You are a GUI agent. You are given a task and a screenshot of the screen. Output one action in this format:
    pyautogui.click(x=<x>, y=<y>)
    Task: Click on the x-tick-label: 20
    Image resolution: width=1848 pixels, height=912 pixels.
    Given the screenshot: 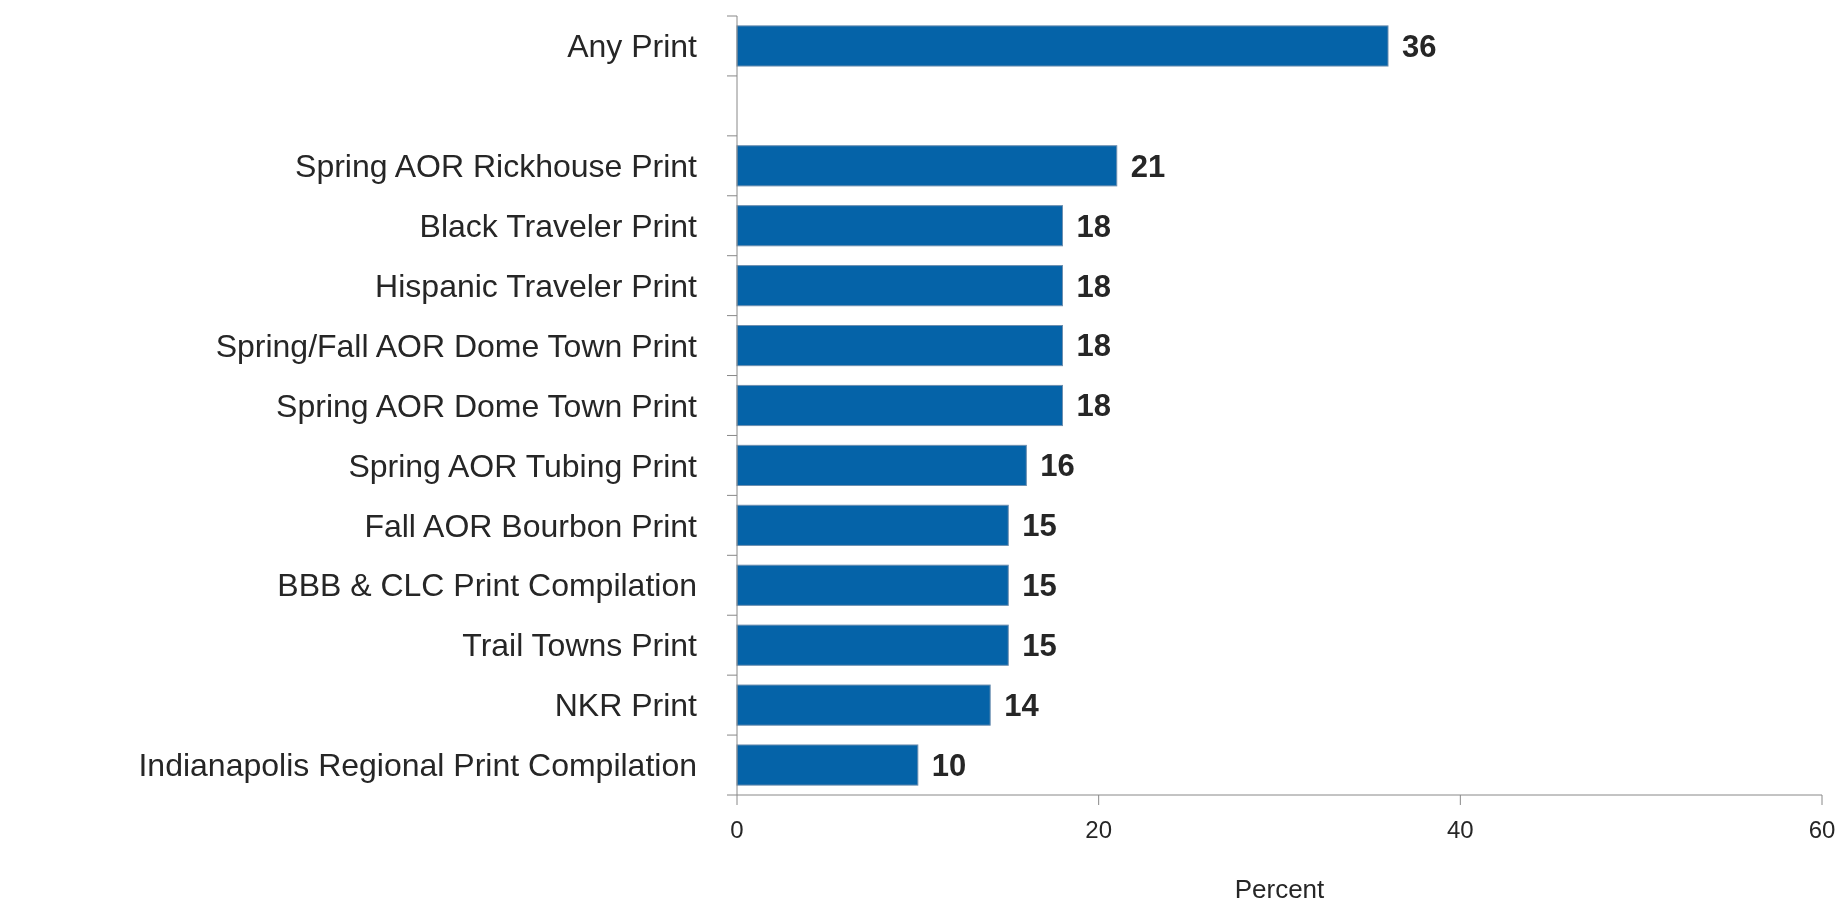 What is the action you would take?
    pyautogui.click(x=1099, y=829)
    